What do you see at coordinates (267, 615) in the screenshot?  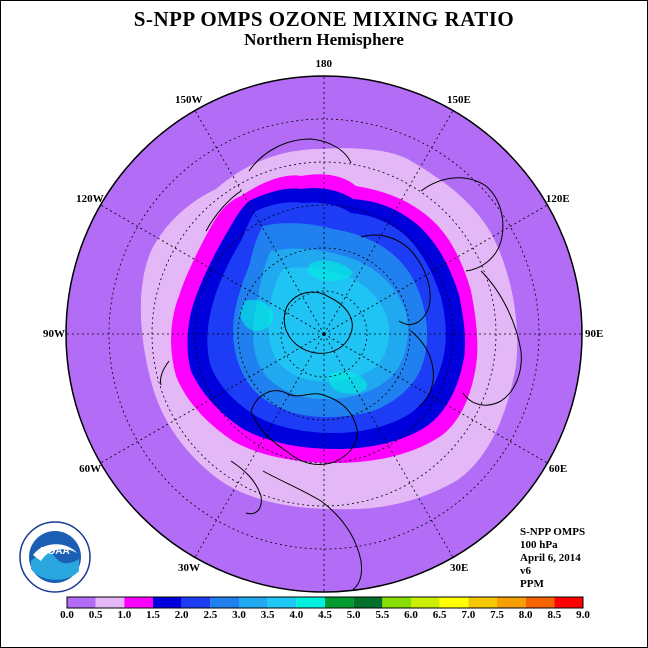 I see `colorbar-tick-label: 3.5` at bounding box center [267, 615].